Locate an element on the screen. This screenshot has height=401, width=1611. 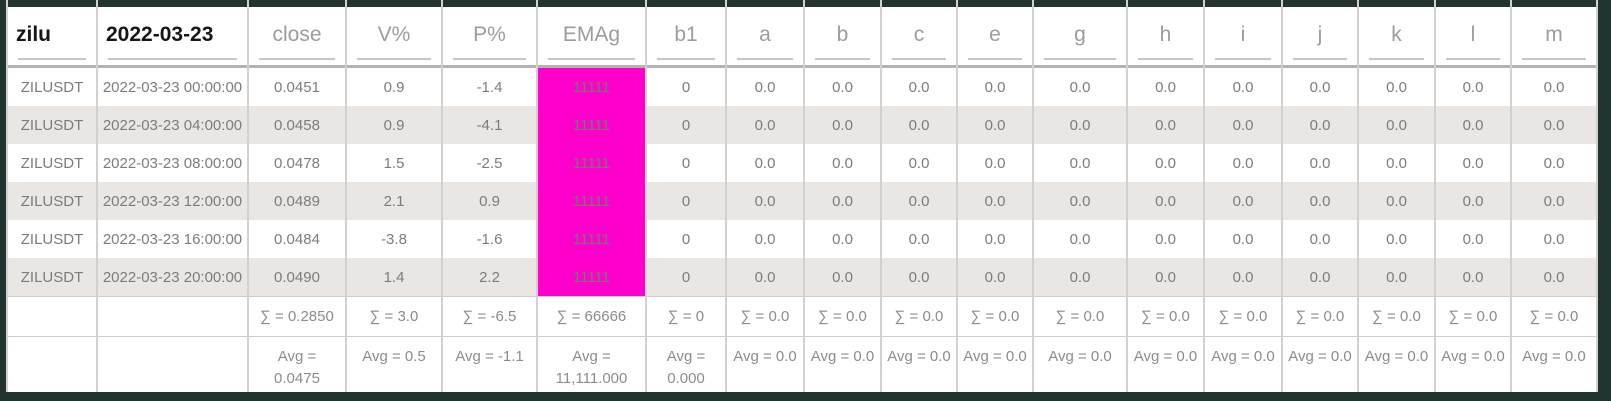
column-header-label: k is located at coordinates (1396, 34).